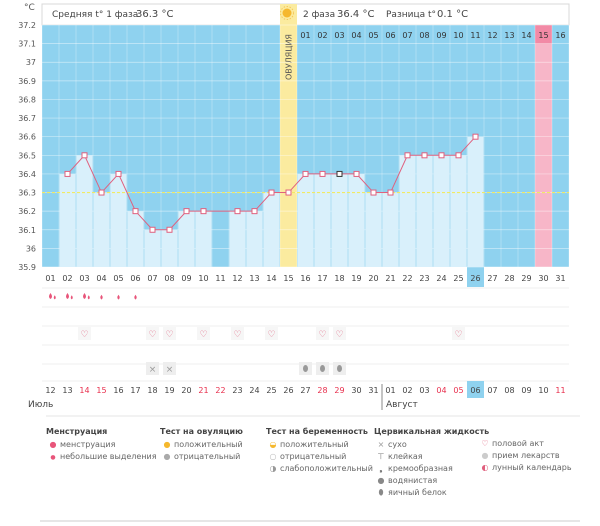 The image size is (600, 526). Describe the element at coordinates (273, 444) in the screenshot. I see `positive-test-icon: ◒` at that location.